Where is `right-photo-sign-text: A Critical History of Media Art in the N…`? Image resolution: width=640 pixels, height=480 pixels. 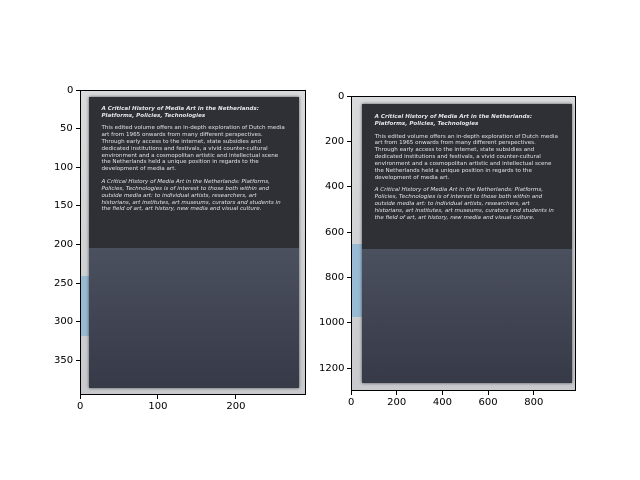 right-photo-sign-text: A Critical History of Media Art in the N… is located at coordinates (467, 170).